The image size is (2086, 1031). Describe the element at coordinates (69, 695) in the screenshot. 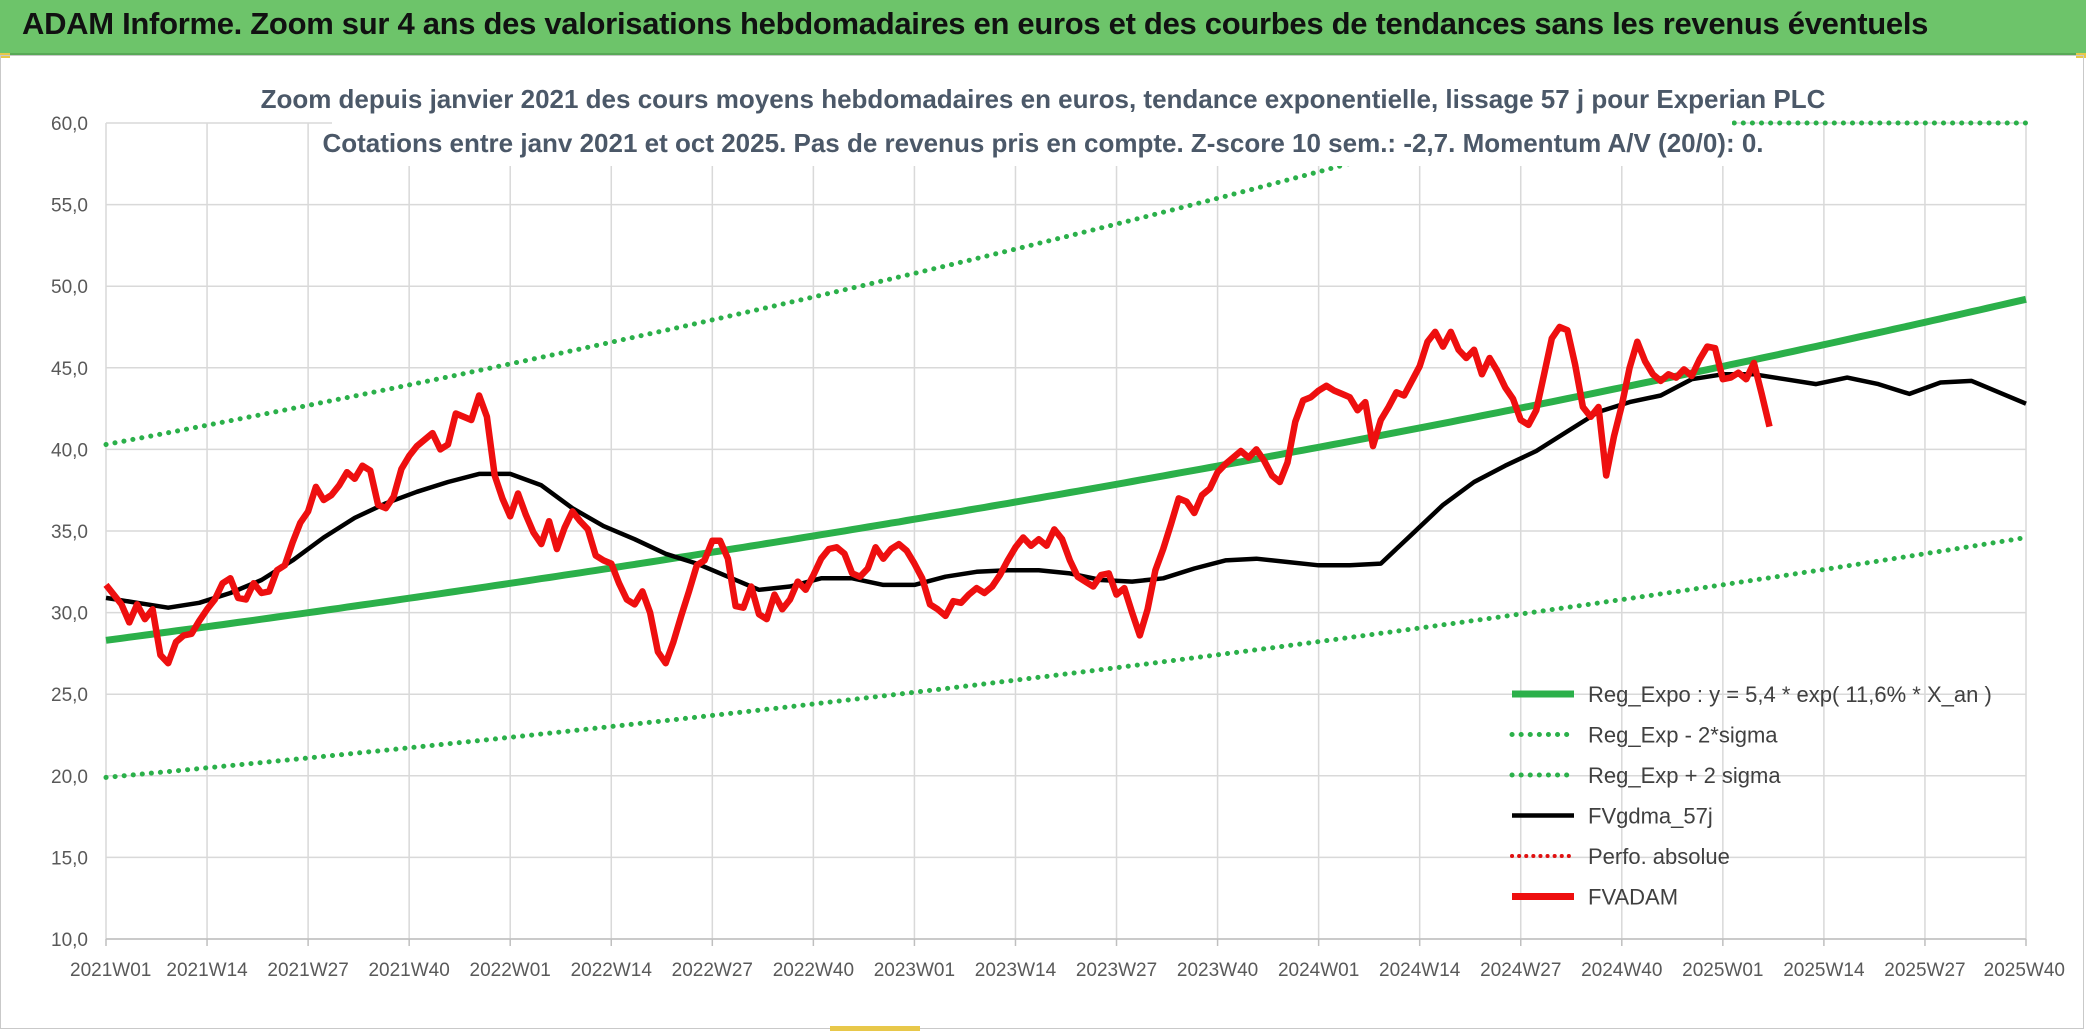

I see `y-tick-label: 25,0` at that location.